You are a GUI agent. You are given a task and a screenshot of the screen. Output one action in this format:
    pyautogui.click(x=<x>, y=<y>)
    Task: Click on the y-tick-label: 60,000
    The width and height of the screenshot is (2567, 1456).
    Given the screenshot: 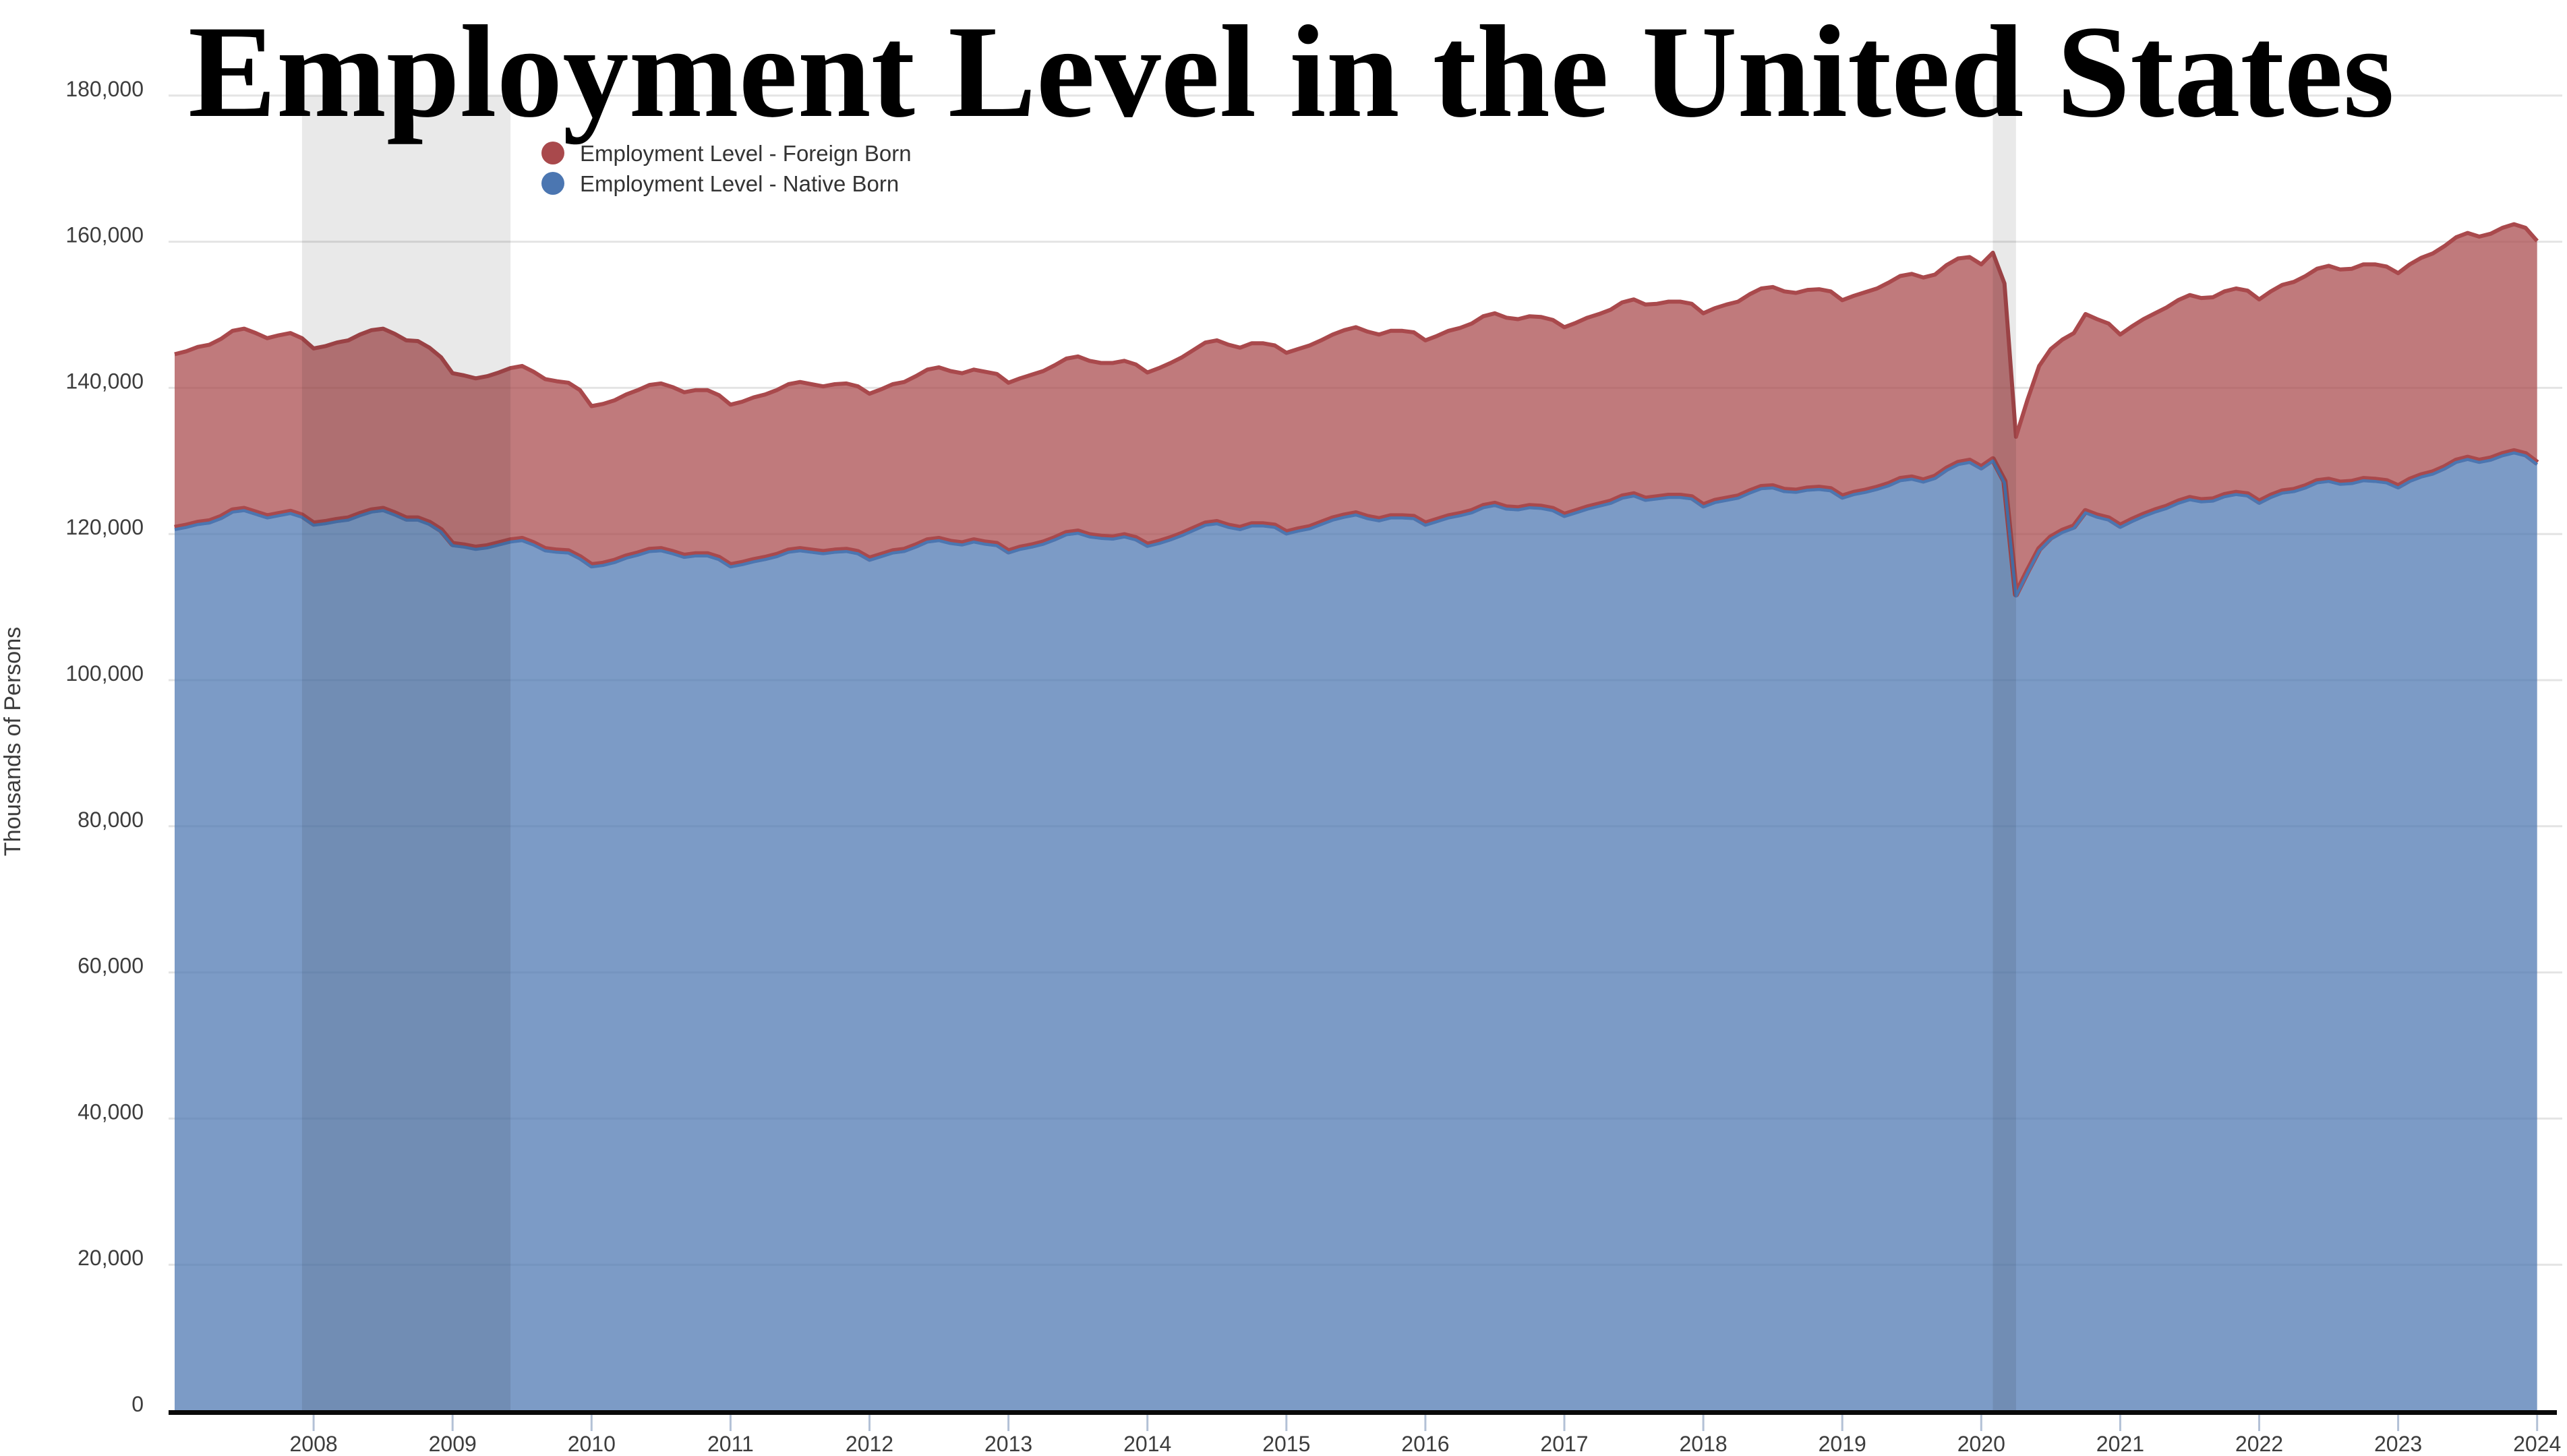 What is the action you would take?
    pyautogui.click(x=111, y=966)
    